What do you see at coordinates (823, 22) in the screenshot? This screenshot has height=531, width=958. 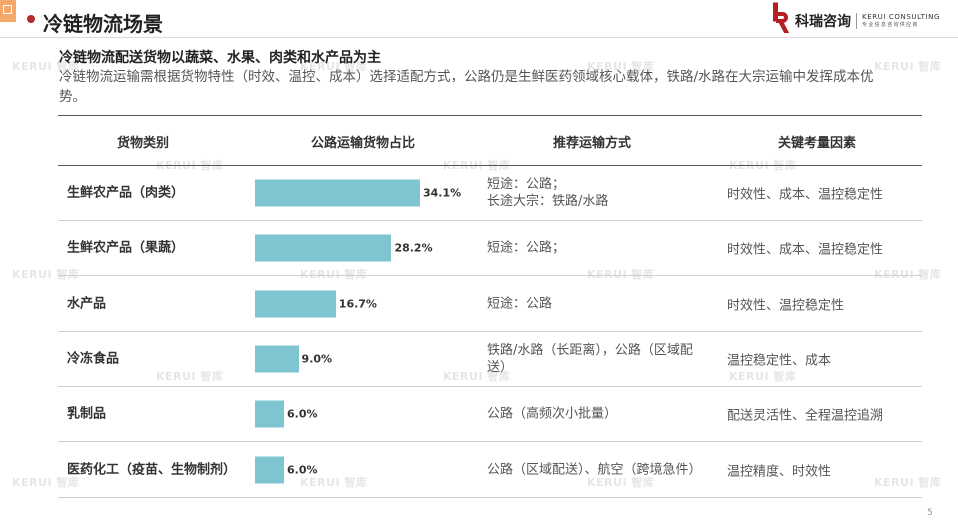 I see `logo-text-cn: 科瑞咨询` at bounding box center [823, 22].